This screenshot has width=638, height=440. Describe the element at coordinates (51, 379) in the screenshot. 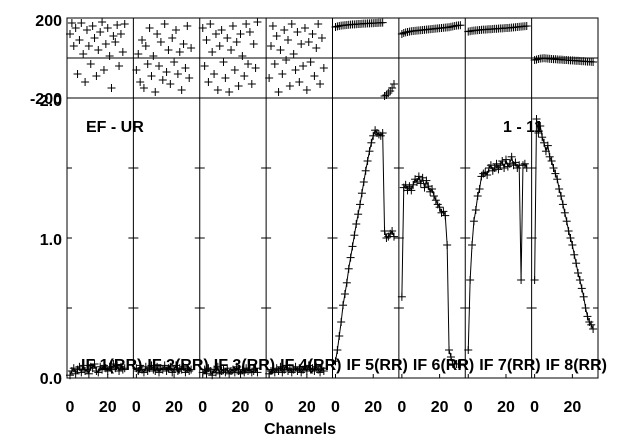

I see `amp-tick-label-0: 0.0` at that location.